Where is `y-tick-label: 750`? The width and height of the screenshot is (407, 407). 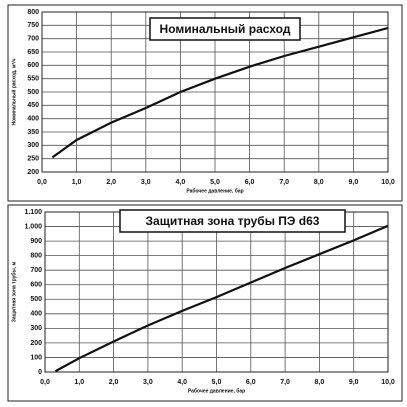
y-tick-label: 750 is located at coordinates (33, 25).